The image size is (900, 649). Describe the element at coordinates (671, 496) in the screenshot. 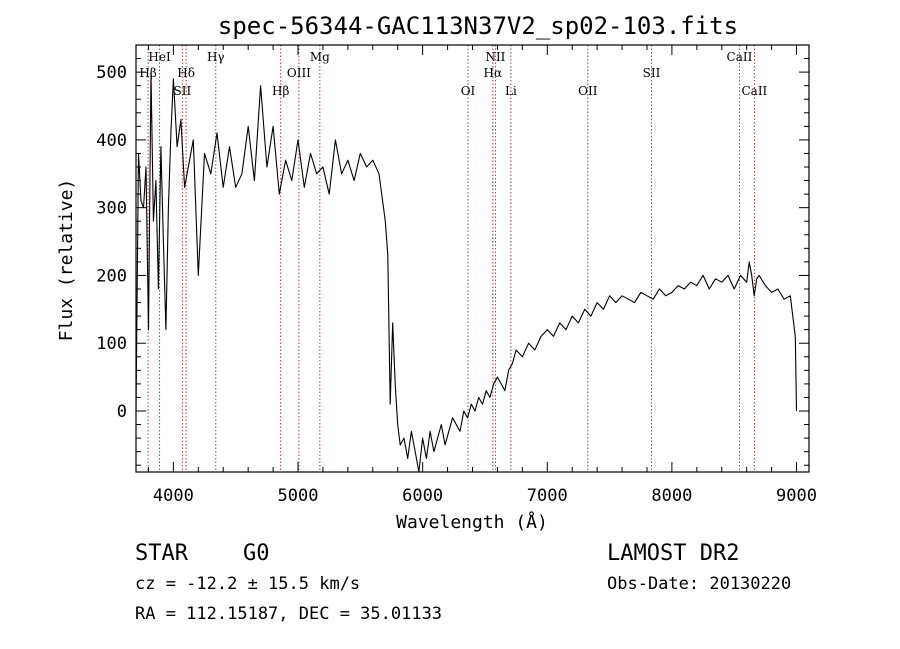

I see `x-tick-label-4: 8000` at that location.